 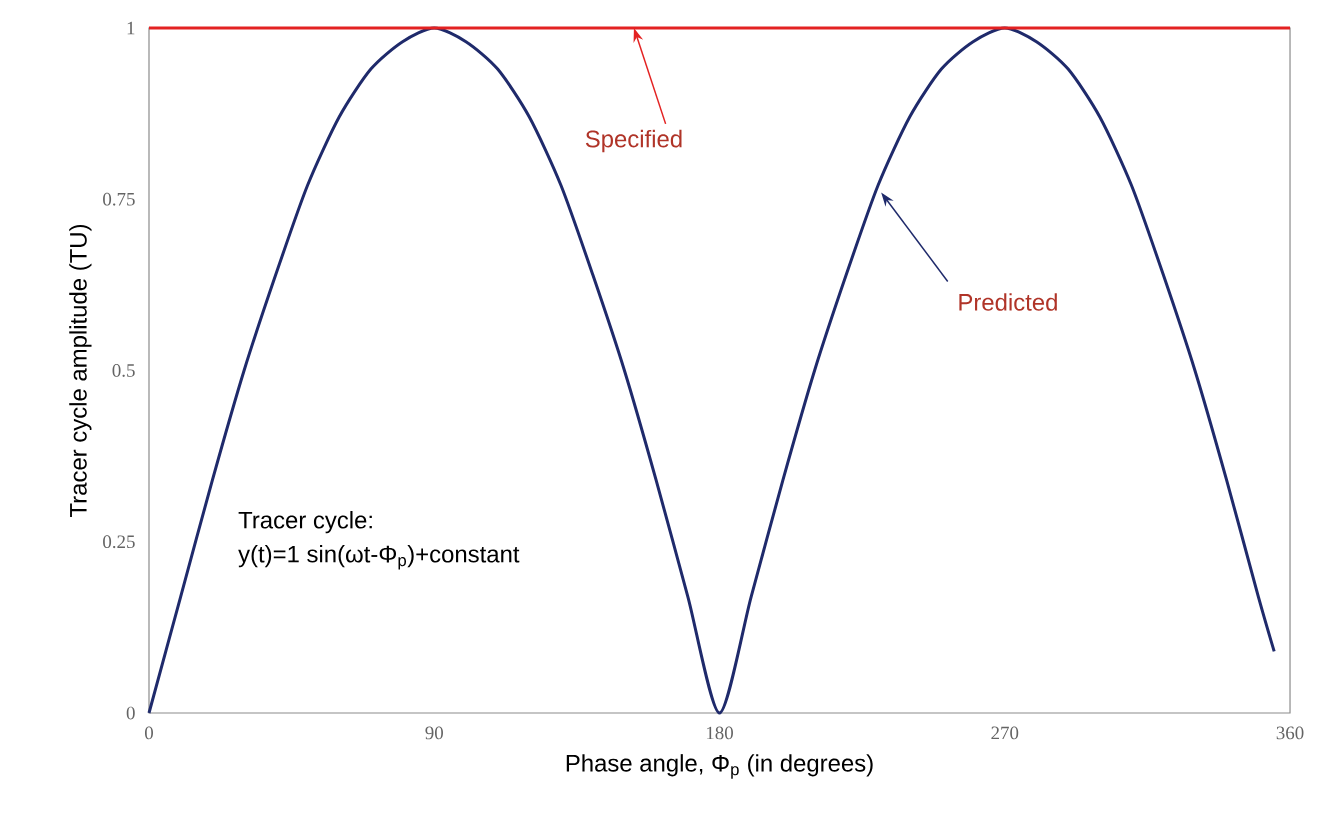 I want to click on annotation: Predicted, so click(x=1008, y=302).